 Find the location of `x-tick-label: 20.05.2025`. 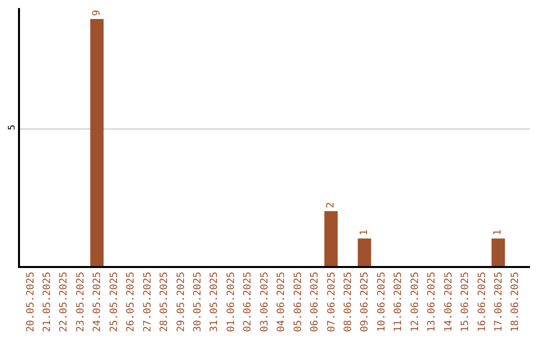

x-tick-label: 20.05.2025 is located at coordinates (30, 302).